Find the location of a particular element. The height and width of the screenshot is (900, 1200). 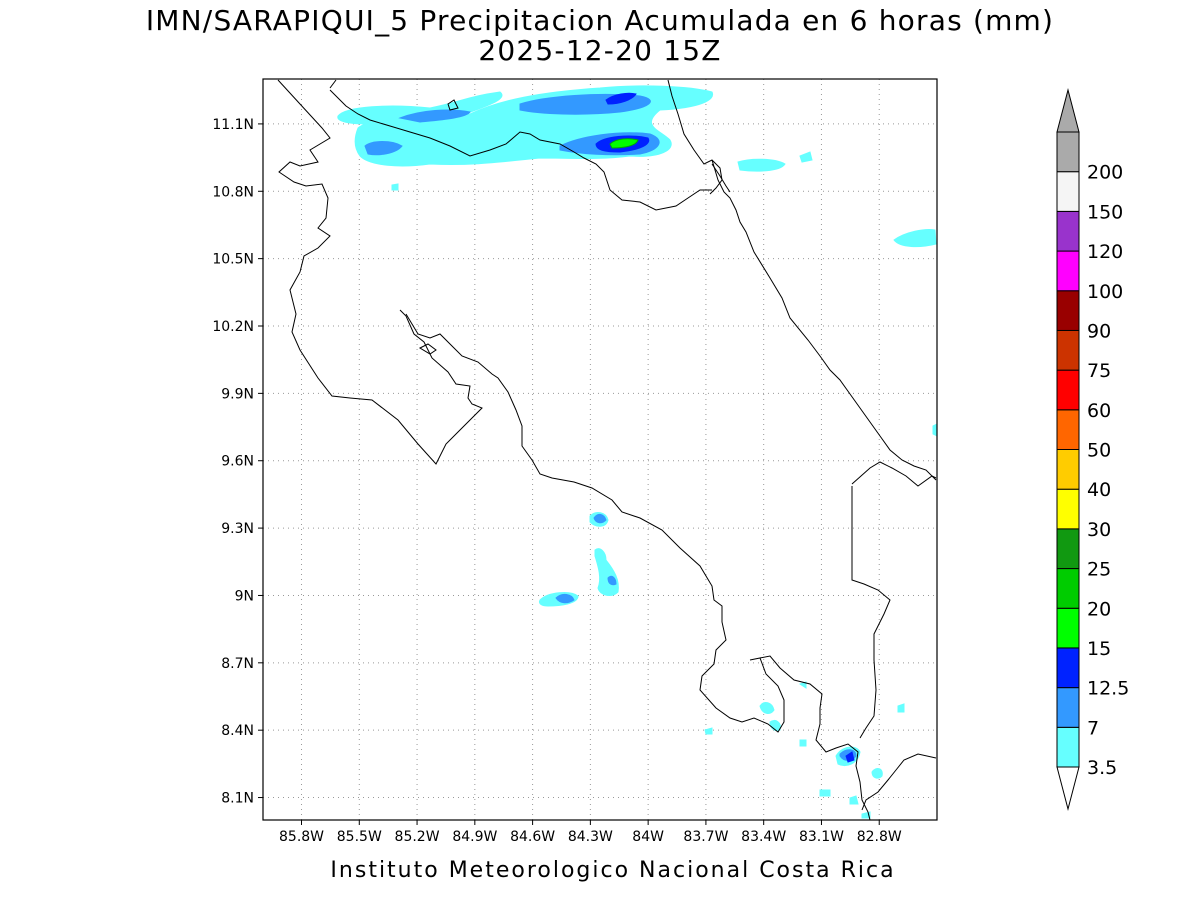

colorbar: 3.5 7 12.5 15 20 25 30 40 50 60 75 90 100 120 150 200 is located at coordinates (1092, 449).